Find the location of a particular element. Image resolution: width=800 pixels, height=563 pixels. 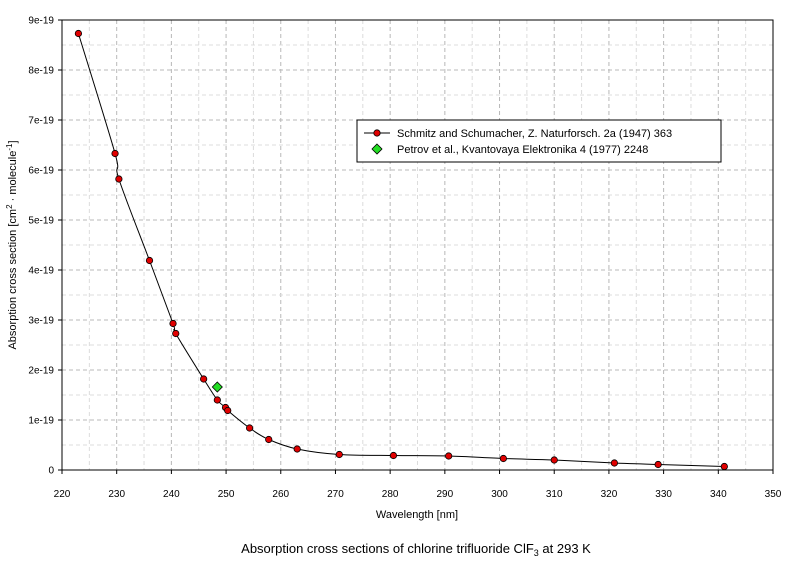

y-tick-label: 9e-19 is located at coordinates (41, 21).